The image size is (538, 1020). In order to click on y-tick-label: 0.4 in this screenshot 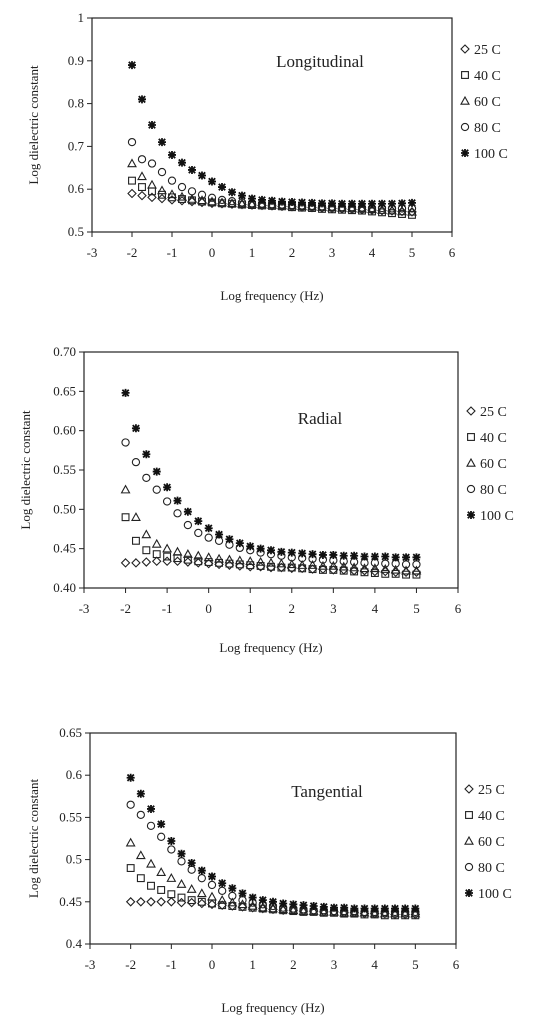, I will do `click(74, 943)`.